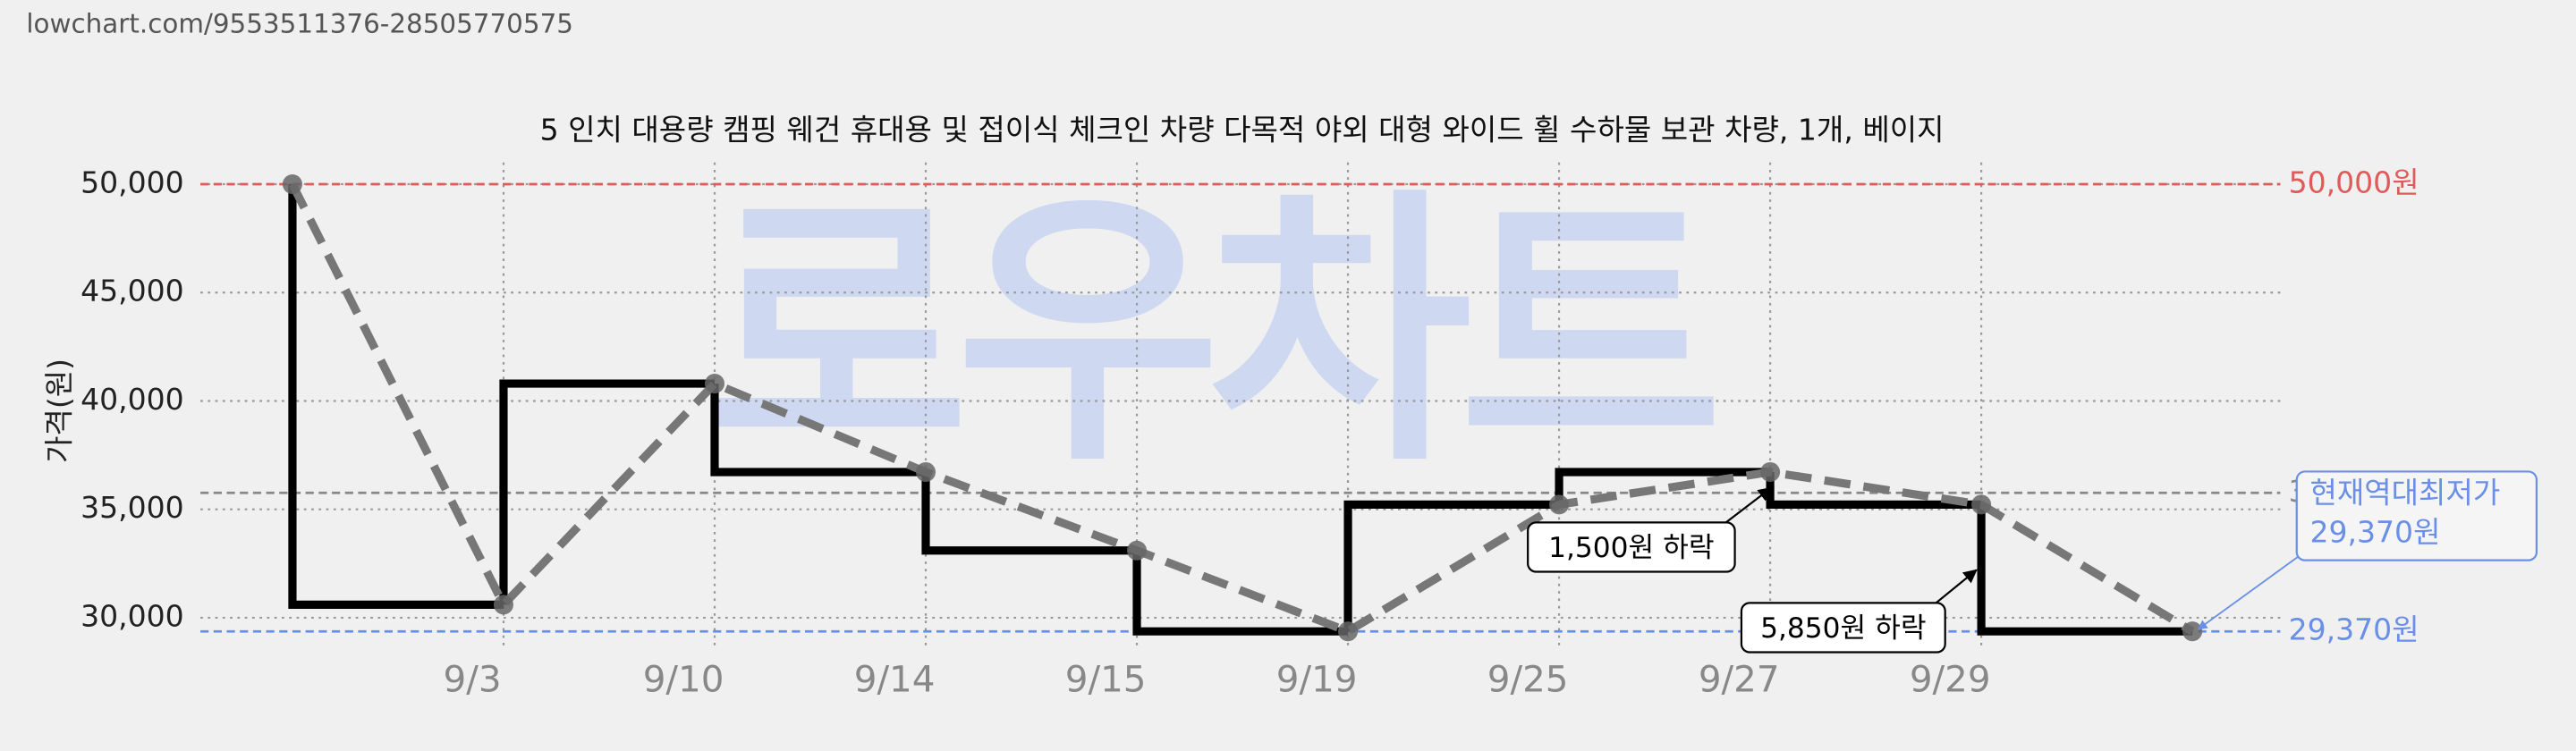 The height and width of the screenshot is (751, 2576). I want to click on x-tick-label: 9/14, so click(895, 679).